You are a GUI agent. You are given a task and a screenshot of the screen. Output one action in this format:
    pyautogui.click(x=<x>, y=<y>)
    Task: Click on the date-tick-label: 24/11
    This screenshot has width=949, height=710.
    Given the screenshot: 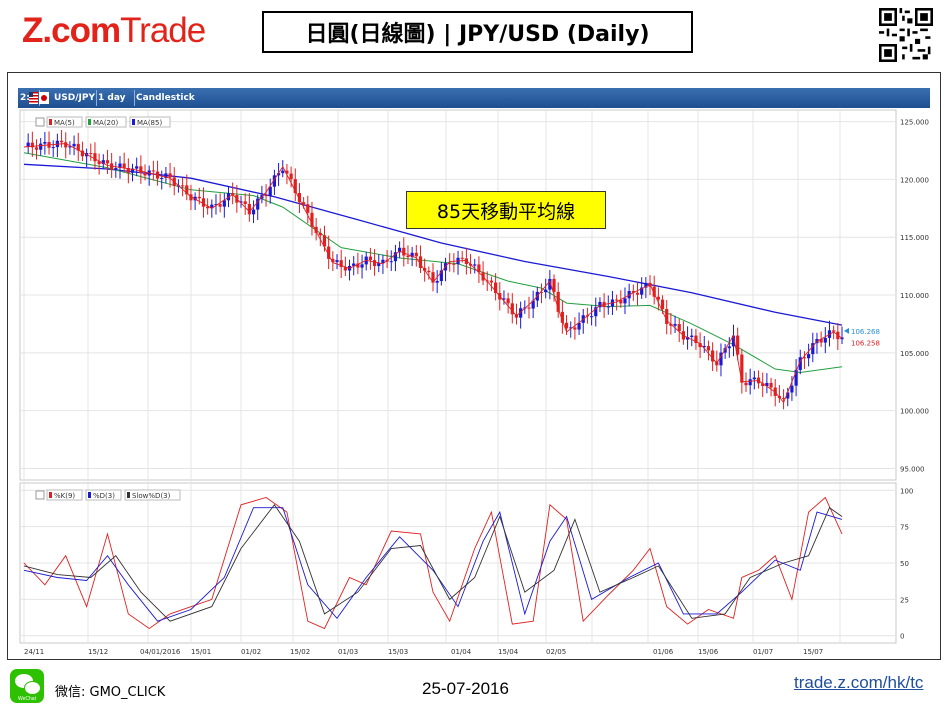 What is the action you would take?
    pyautogui.click(x=34, y=652)
    